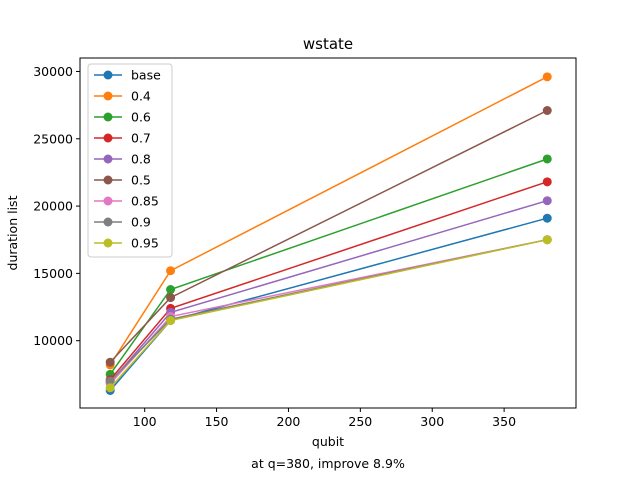 Image resolution: width=640 pixels, height=480 pixels. I want to click on legend-label: 0.7, so click(141, 138).